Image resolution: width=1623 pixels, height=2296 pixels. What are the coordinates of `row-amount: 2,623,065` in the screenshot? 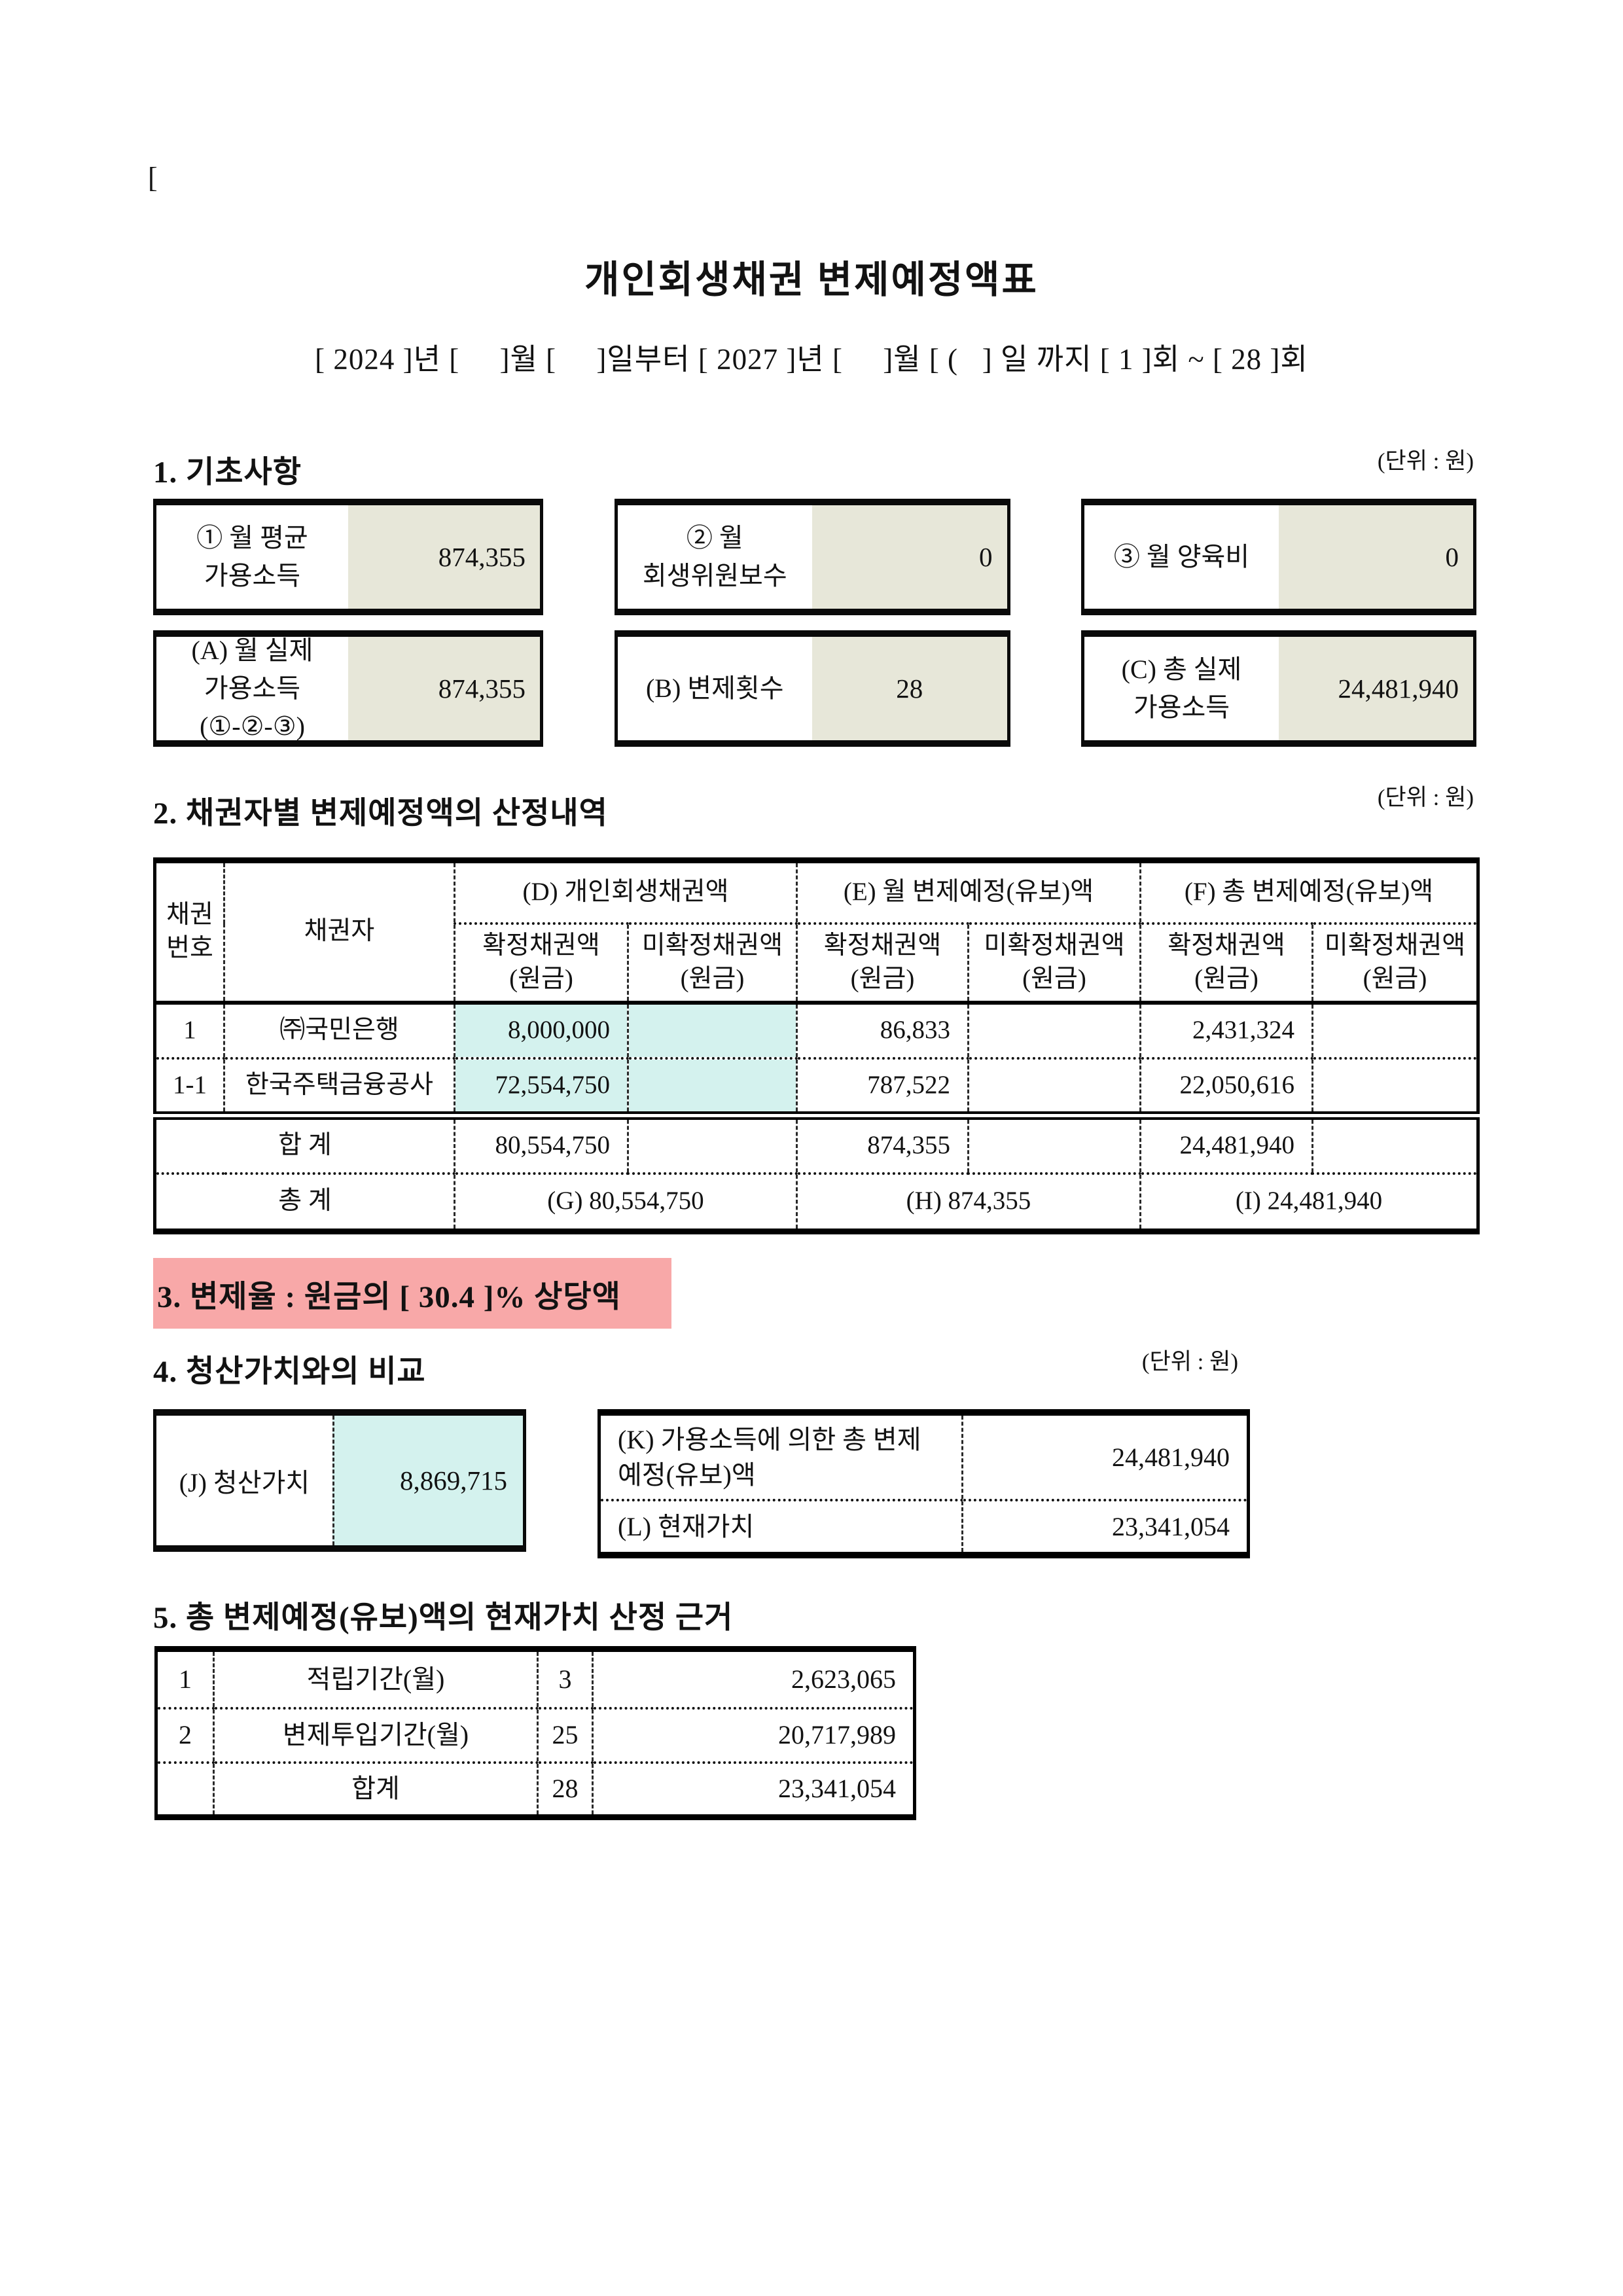 It's located at (754, 1678).